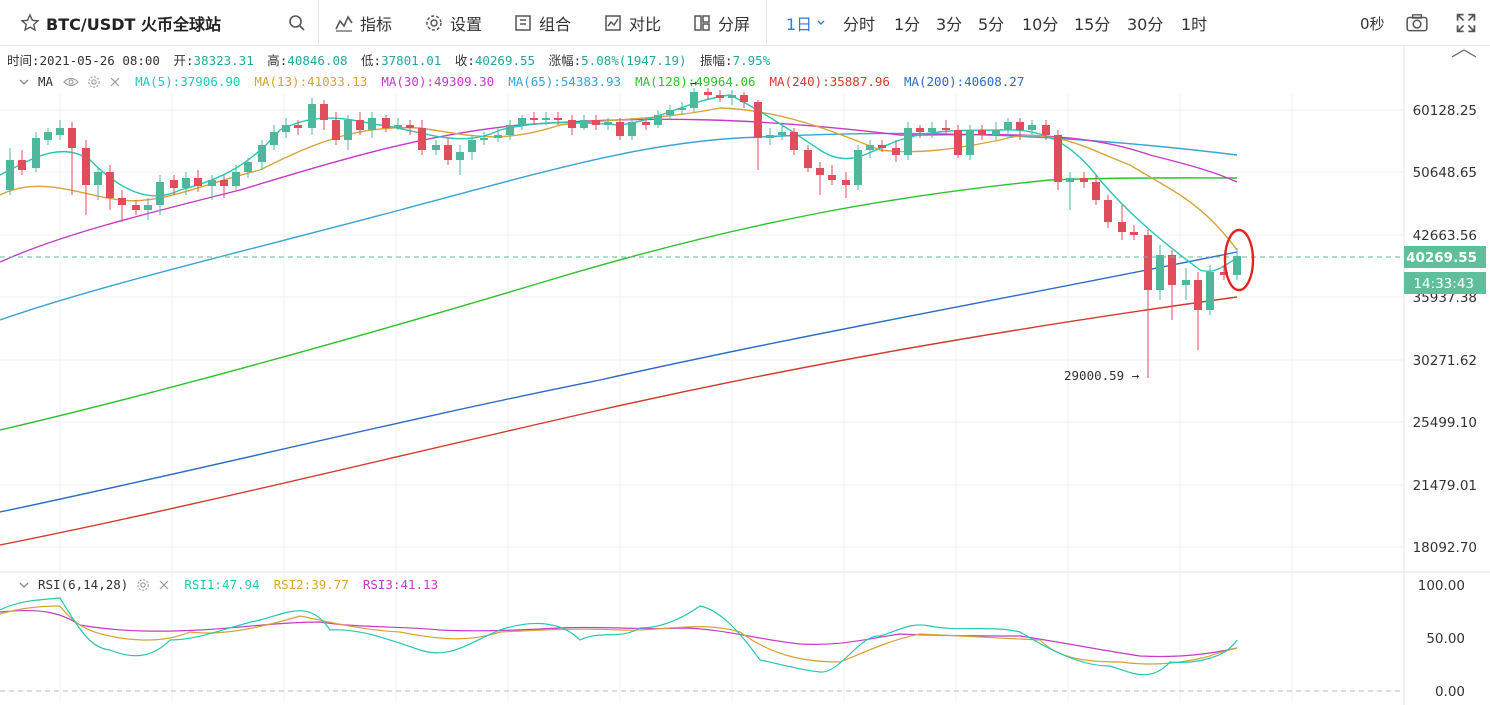 The height and width of the screenshot is (705, 1490). What do you see at coordinates (466, 24) in the screenshot?
I see `settings-label: 设置` at bounding box center [466, 24].